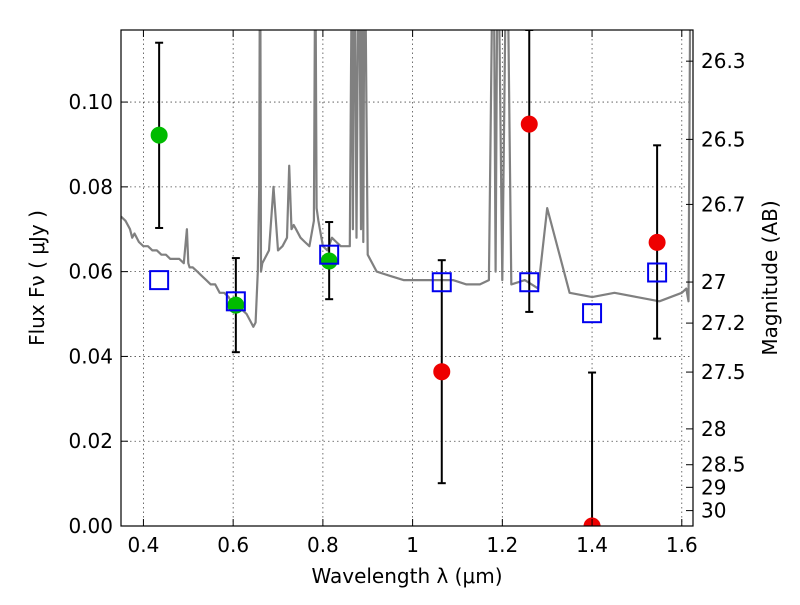 This screenshot has height=605, width=800. I want to click on magnitude-tick-label: 29, so click(713, 487).